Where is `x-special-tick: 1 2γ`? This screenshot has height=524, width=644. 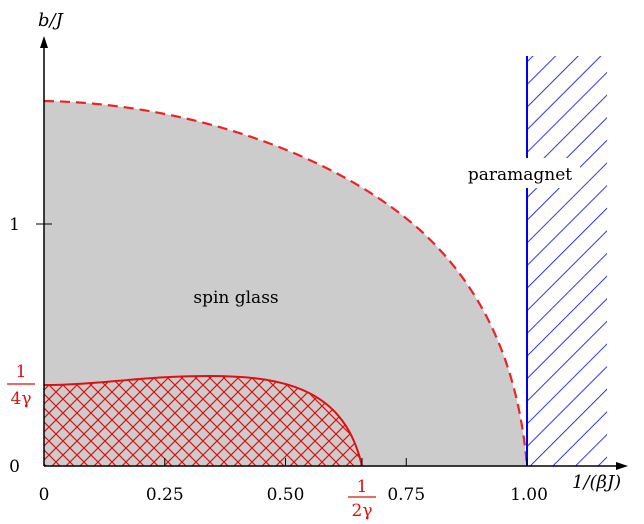 x-special-tick: 1 2γ is located at coordinates (362, 489).